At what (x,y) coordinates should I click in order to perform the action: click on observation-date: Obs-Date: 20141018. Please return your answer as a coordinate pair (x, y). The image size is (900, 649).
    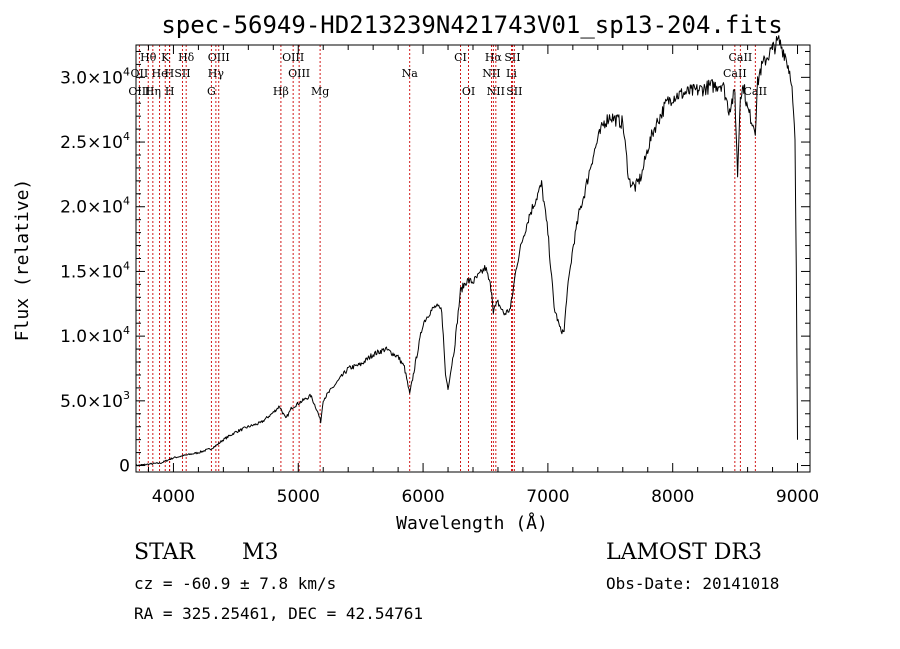
    Looking at the image, I should click on (693, 583).